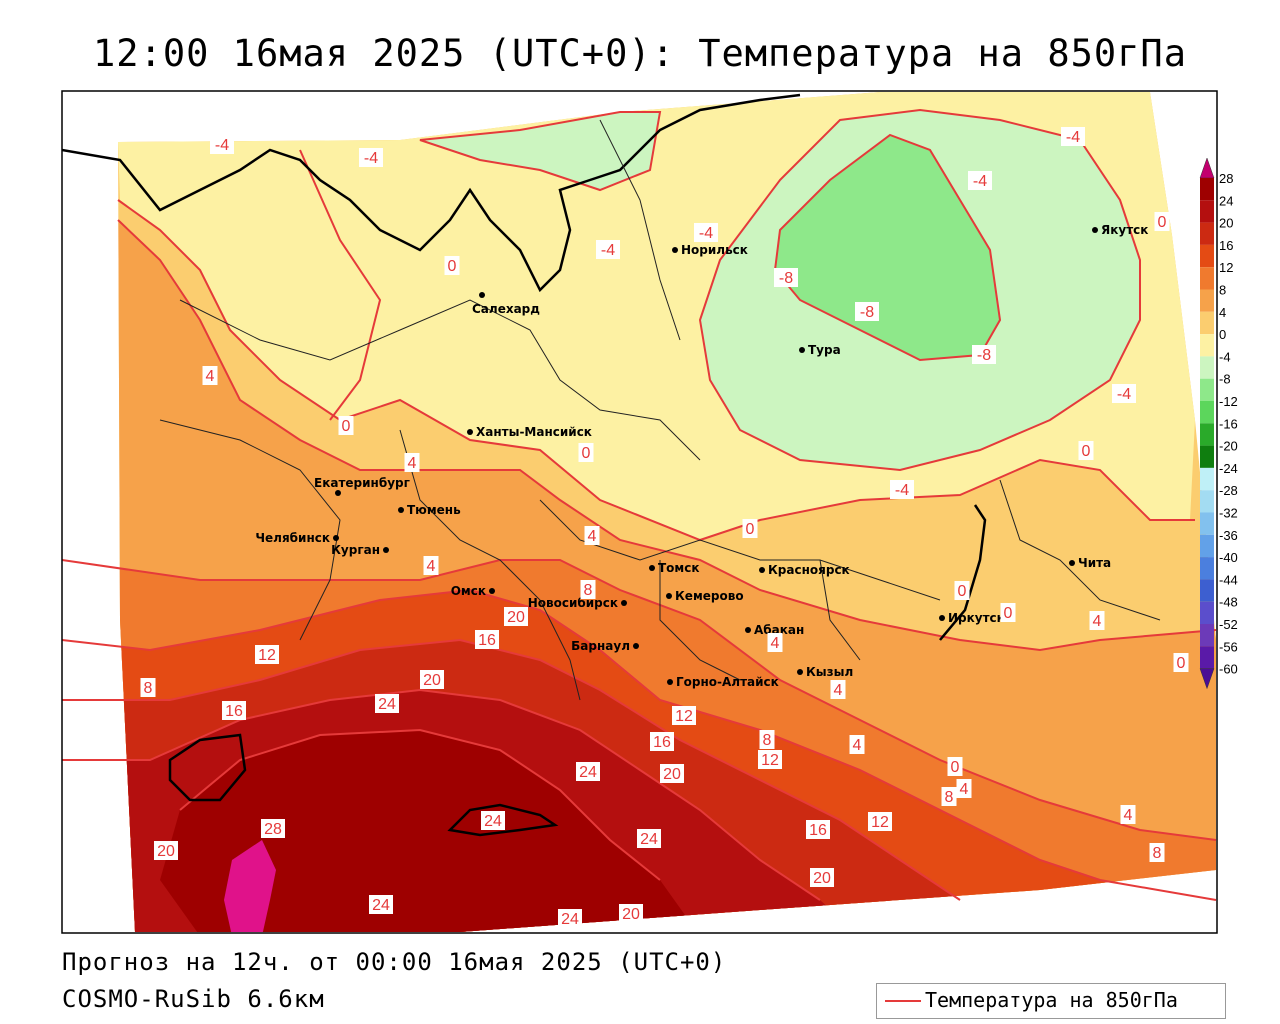 This screenshot has height=1024, width=1280. What do you see at coordinates (193, 999) in the screenshot?
I see `model-info: COSMO-RuSib 6.6км` at bounding box center [193, 999].